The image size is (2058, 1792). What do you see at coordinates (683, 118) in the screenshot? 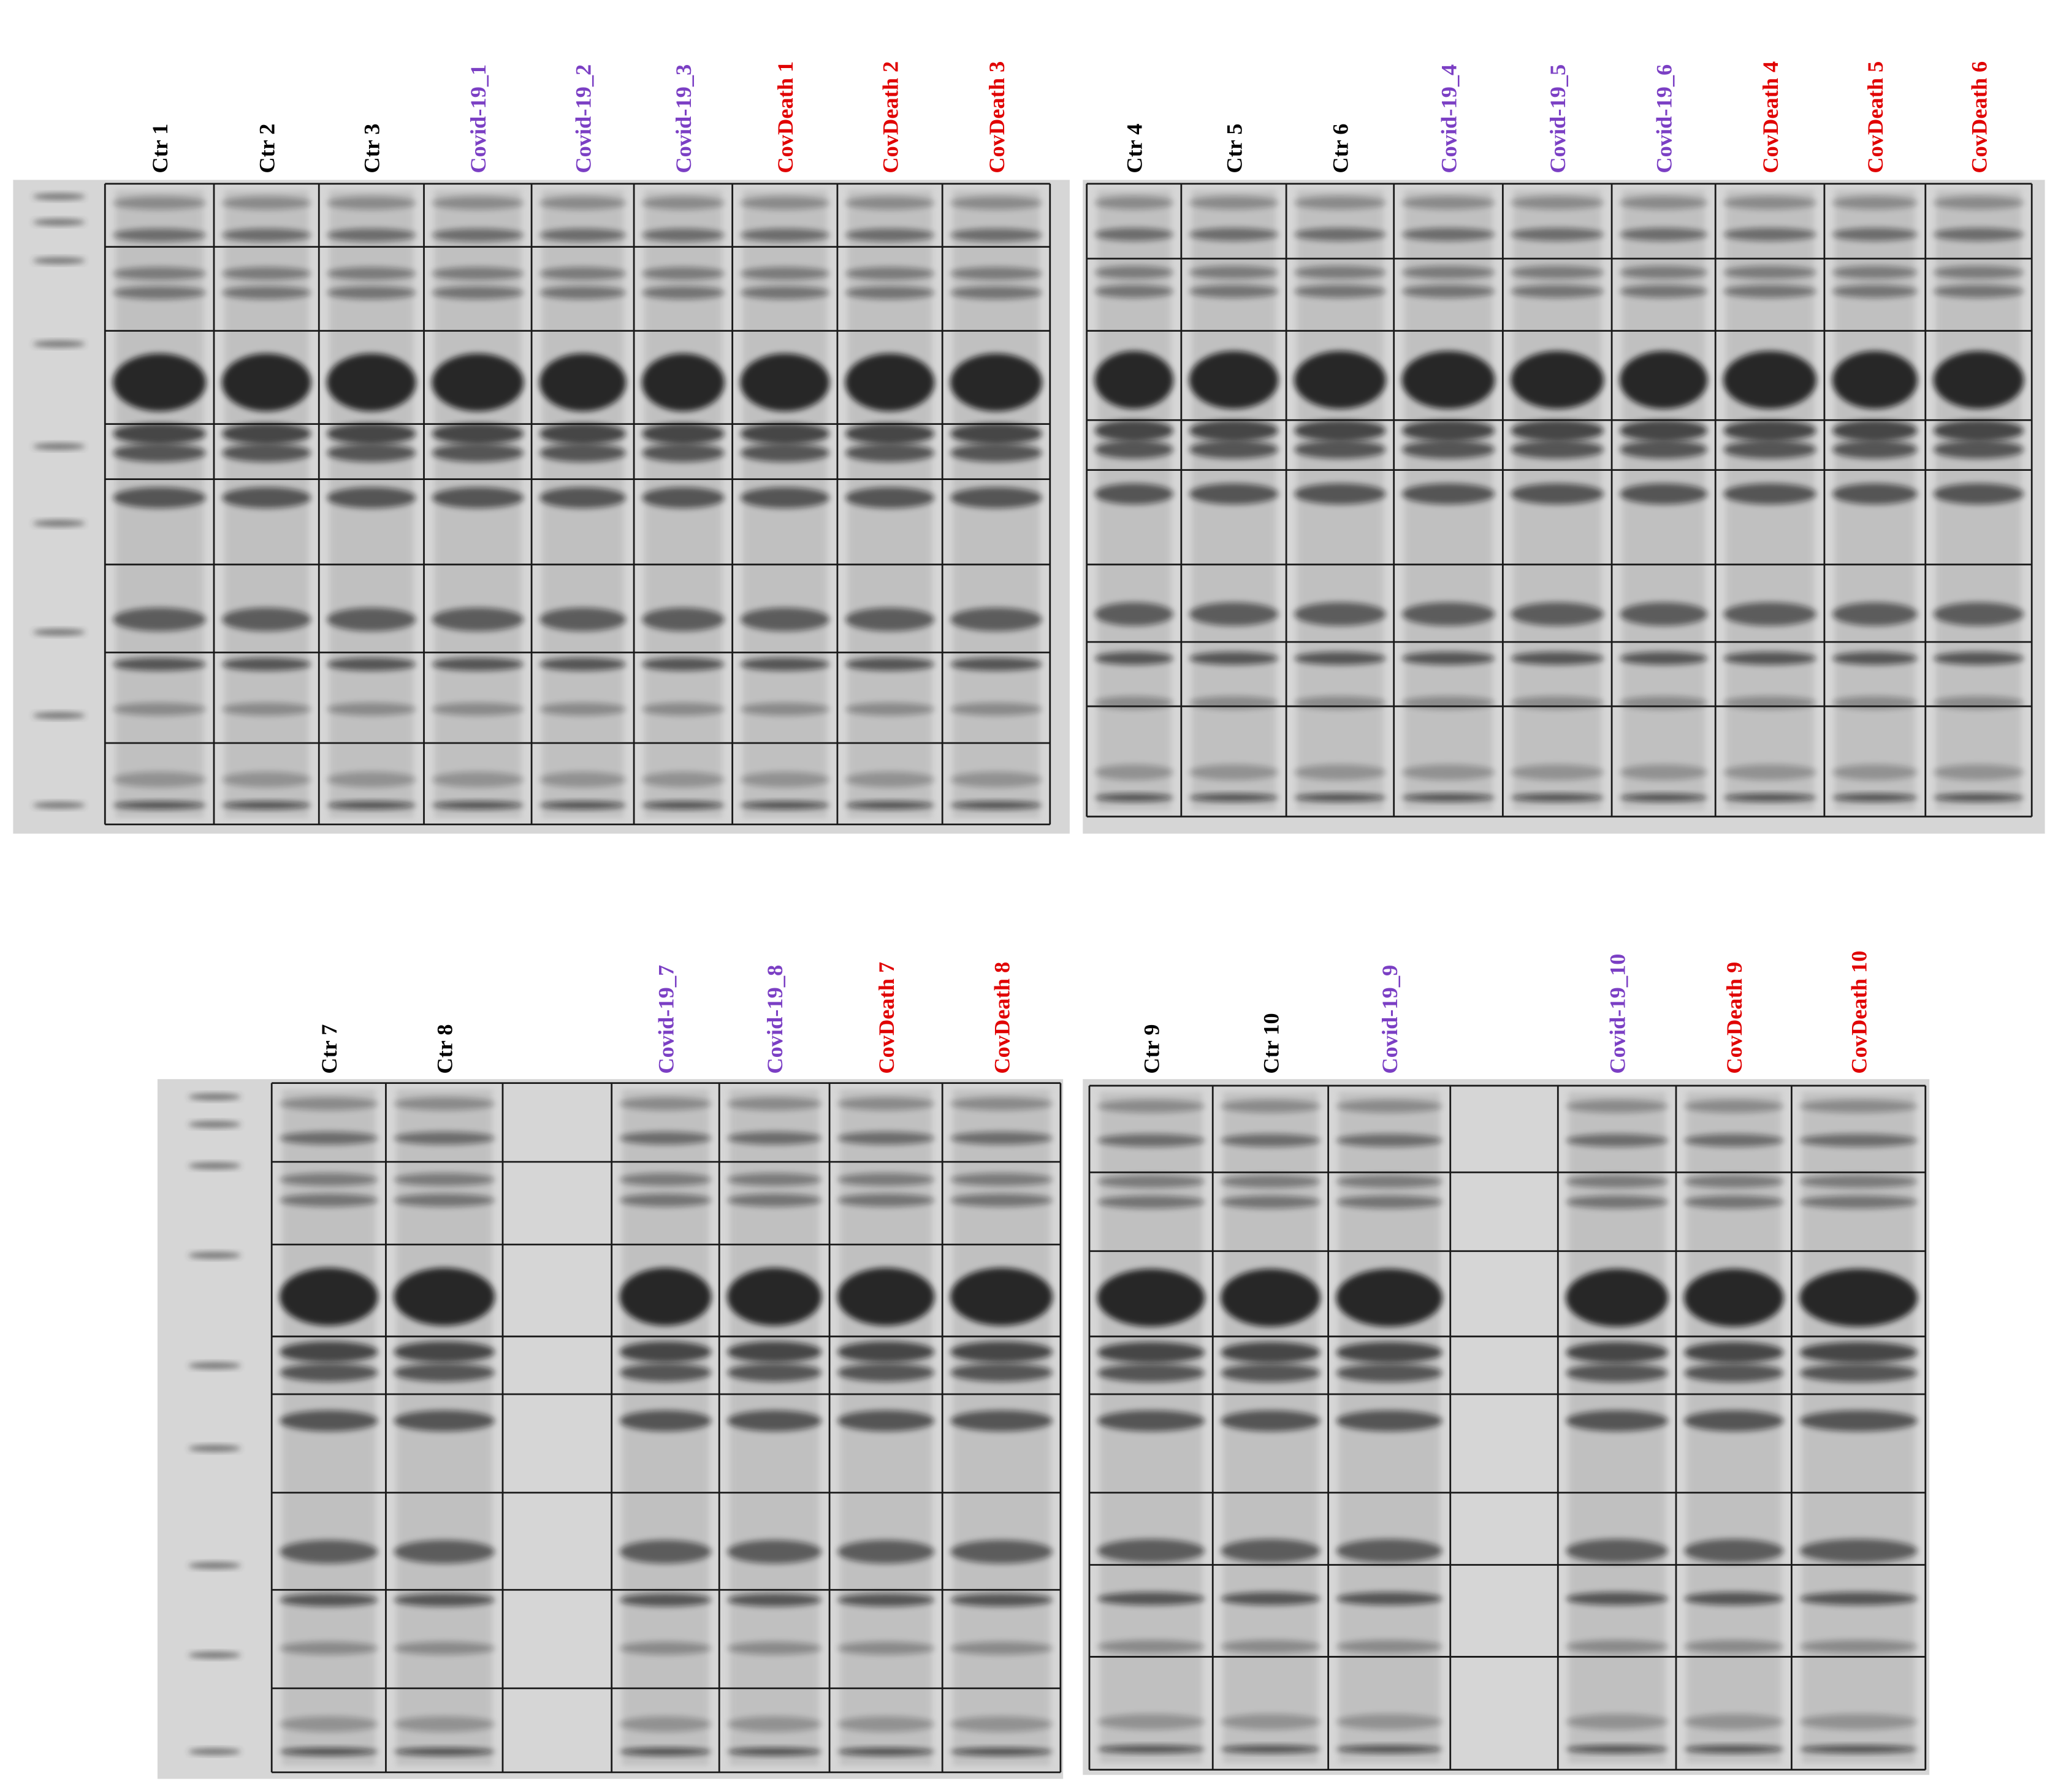
I see `lane-label: Covid-19_3` at bounding box center [683, 118].